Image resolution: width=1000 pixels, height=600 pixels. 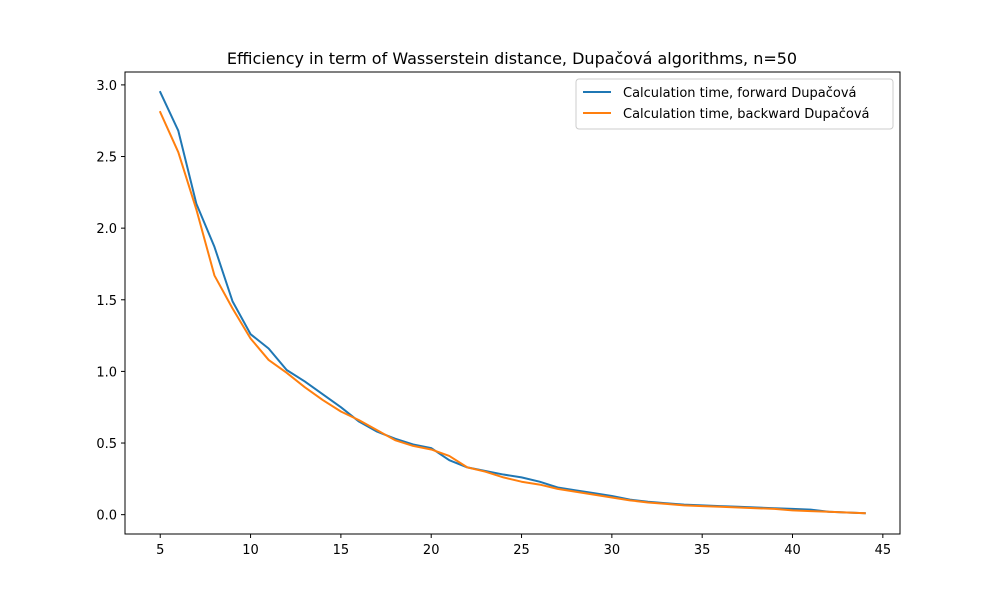 What do you see at coordinates (106, 86) in the screenshot?
I see `y-tick-label: 3.0` at bounding box center [106, 86].